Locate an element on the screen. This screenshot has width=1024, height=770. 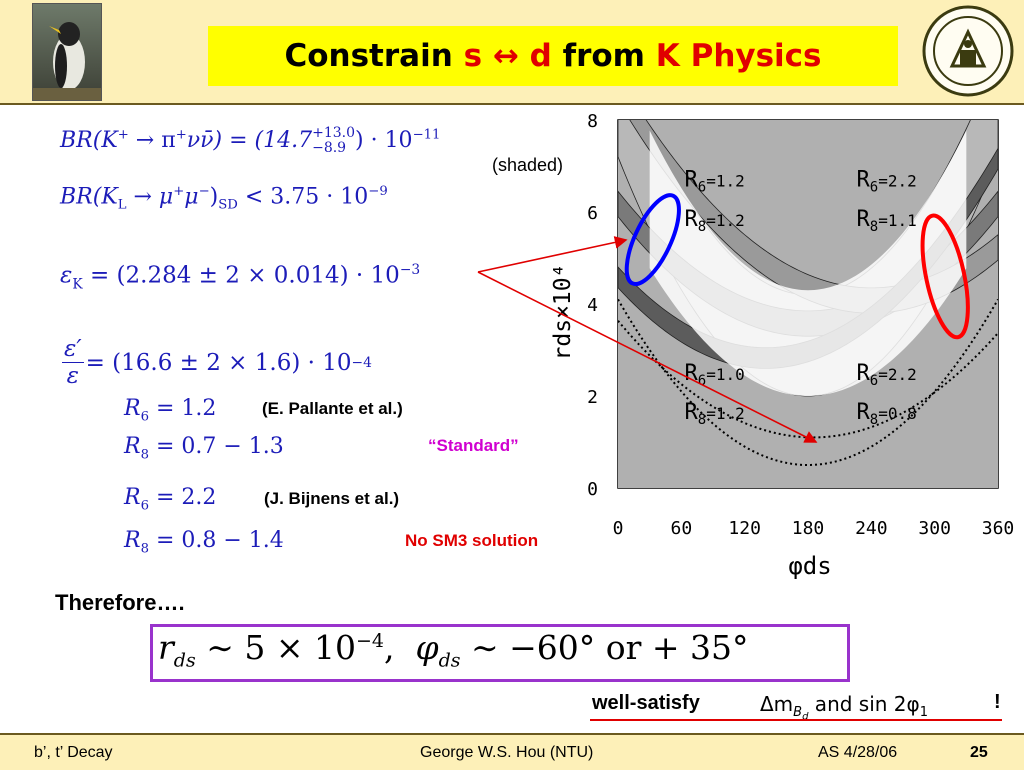
therefore-note: Therefore…. is located at coordinates (120, 602).